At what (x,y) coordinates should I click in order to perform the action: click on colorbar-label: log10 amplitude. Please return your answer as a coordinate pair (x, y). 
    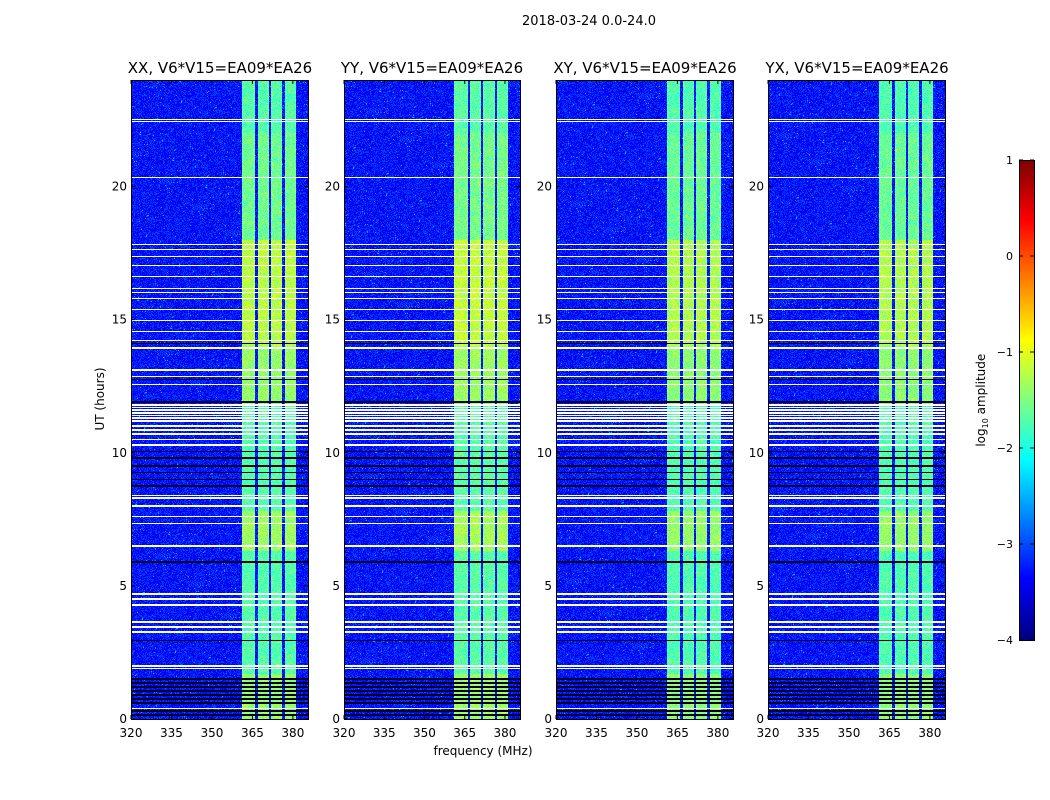
    Looking at the image, I should click on (982, 400).